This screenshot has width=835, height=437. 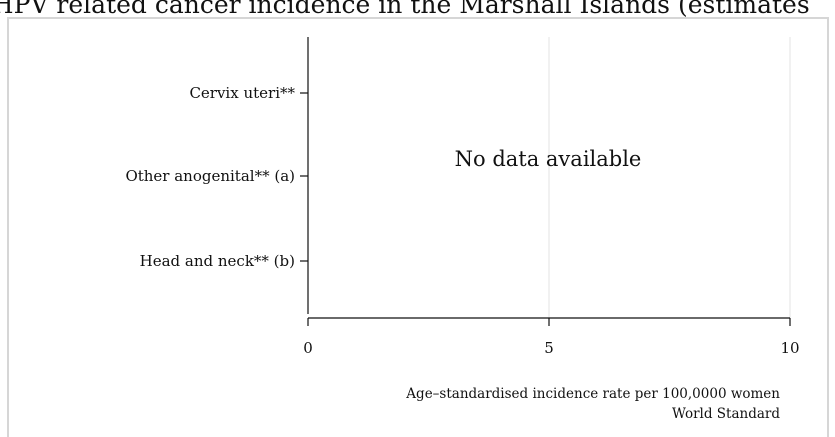 I want to click on x-tick-label: 10, so click(x=789, y=348).